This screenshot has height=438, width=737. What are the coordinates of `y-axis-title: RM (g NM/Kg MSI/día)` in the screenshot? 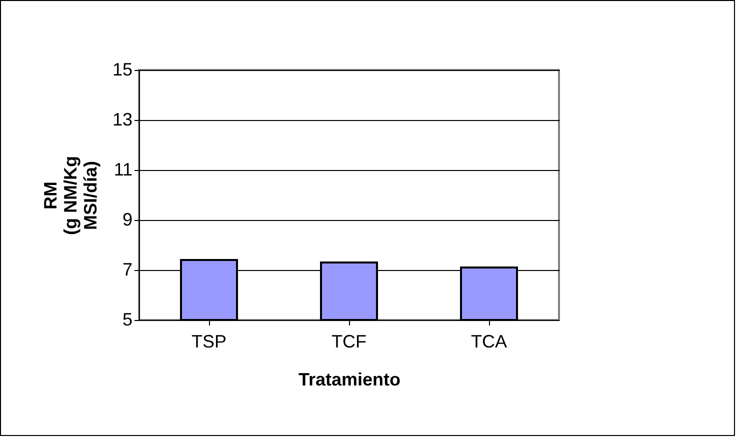 It's located at (70, 195).